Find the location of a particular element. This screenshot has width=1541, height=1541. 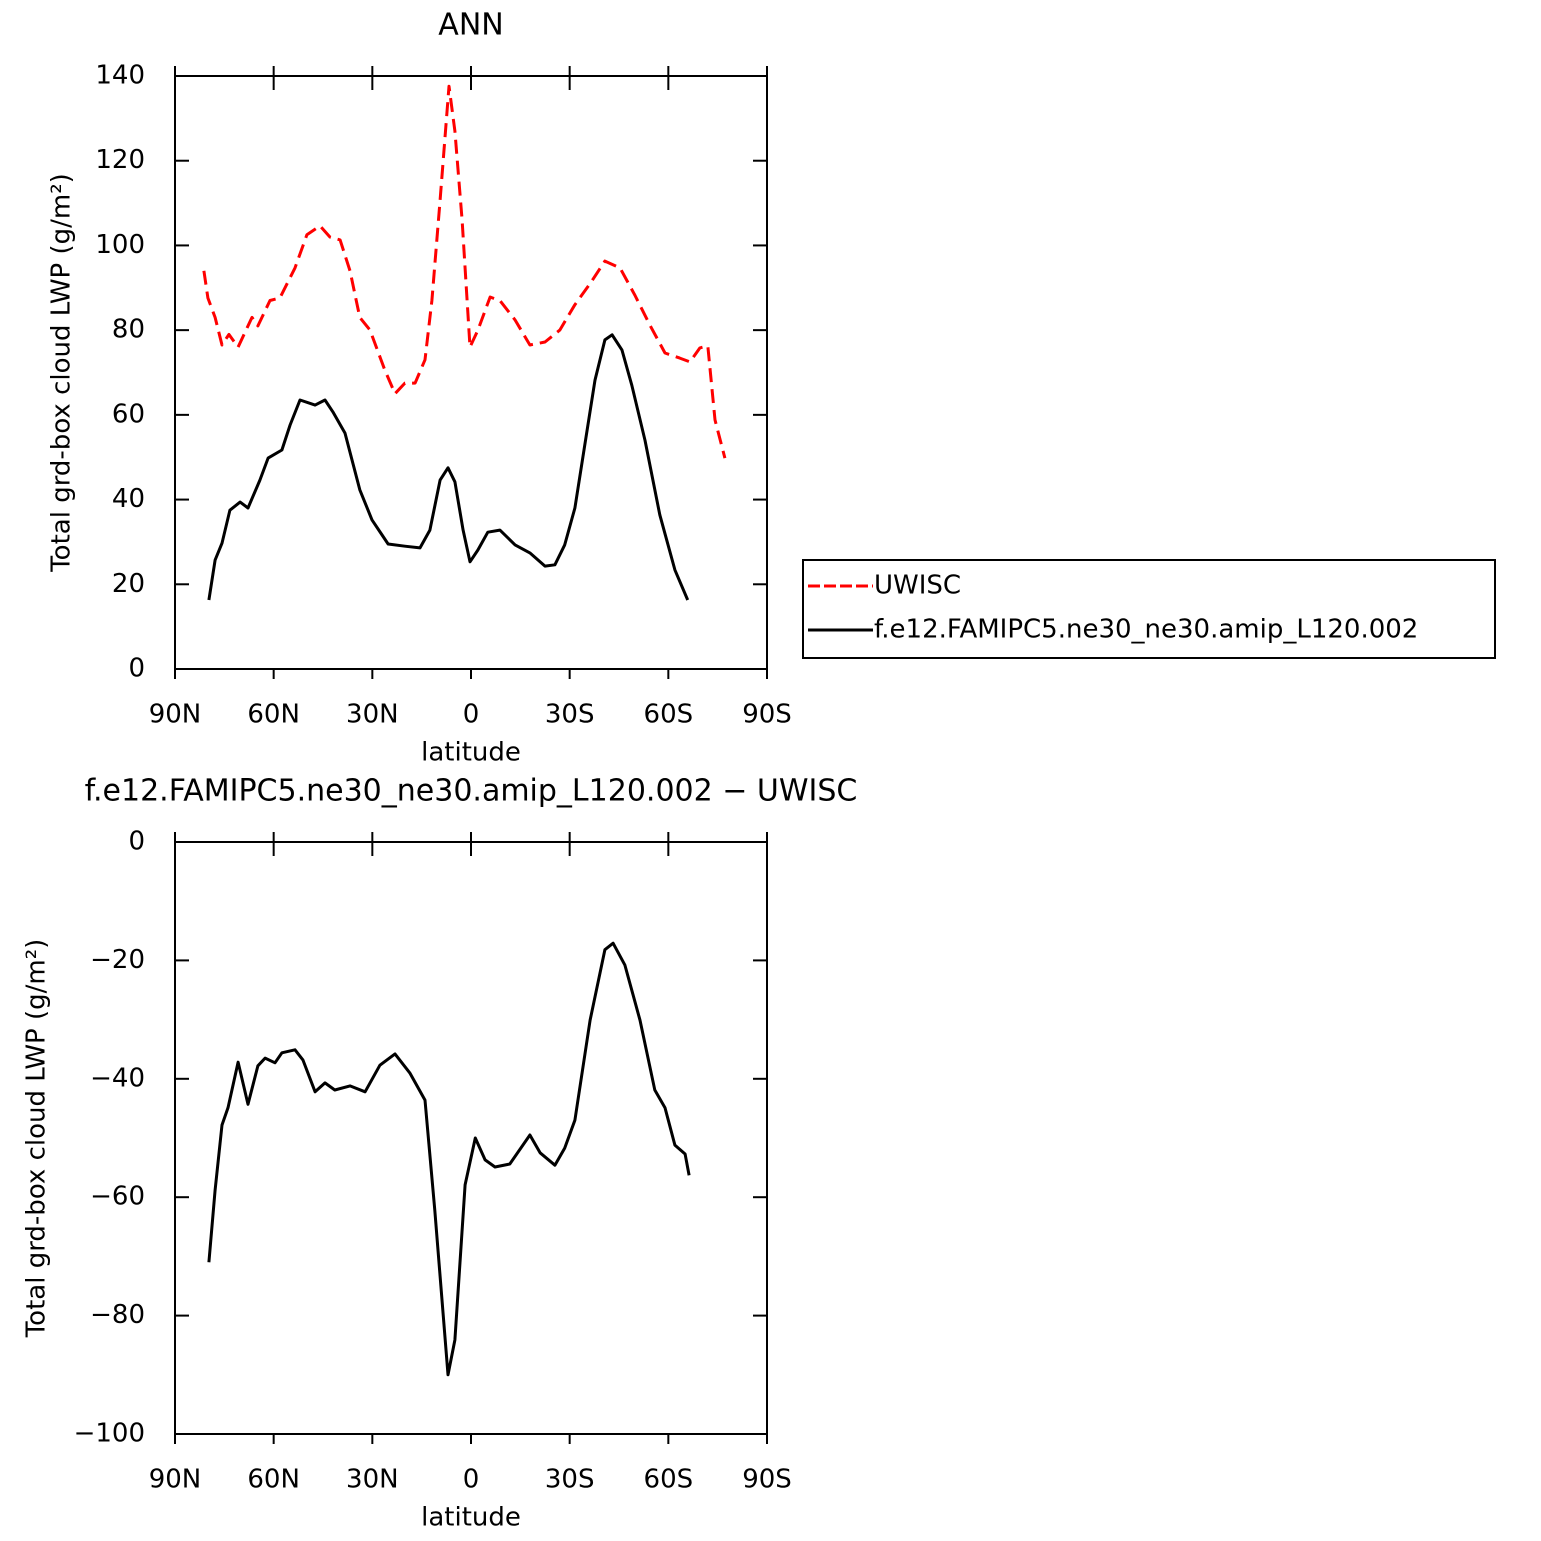

y-tick-label: 100 is located at coordinates (120, 245).